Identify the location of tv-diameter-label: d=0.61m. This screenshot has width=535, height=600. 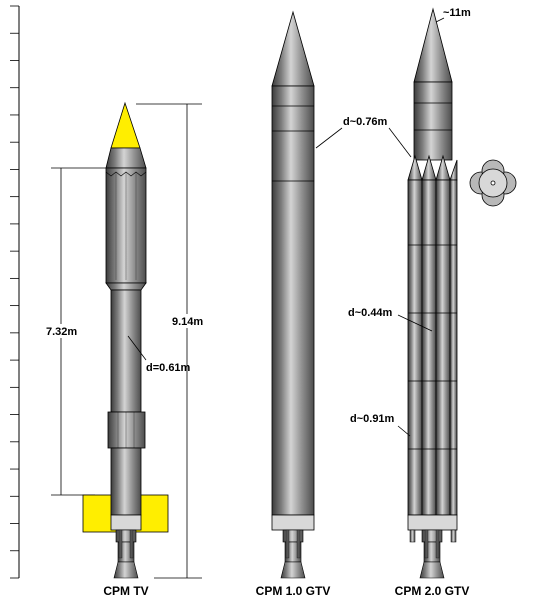
(168, 368).